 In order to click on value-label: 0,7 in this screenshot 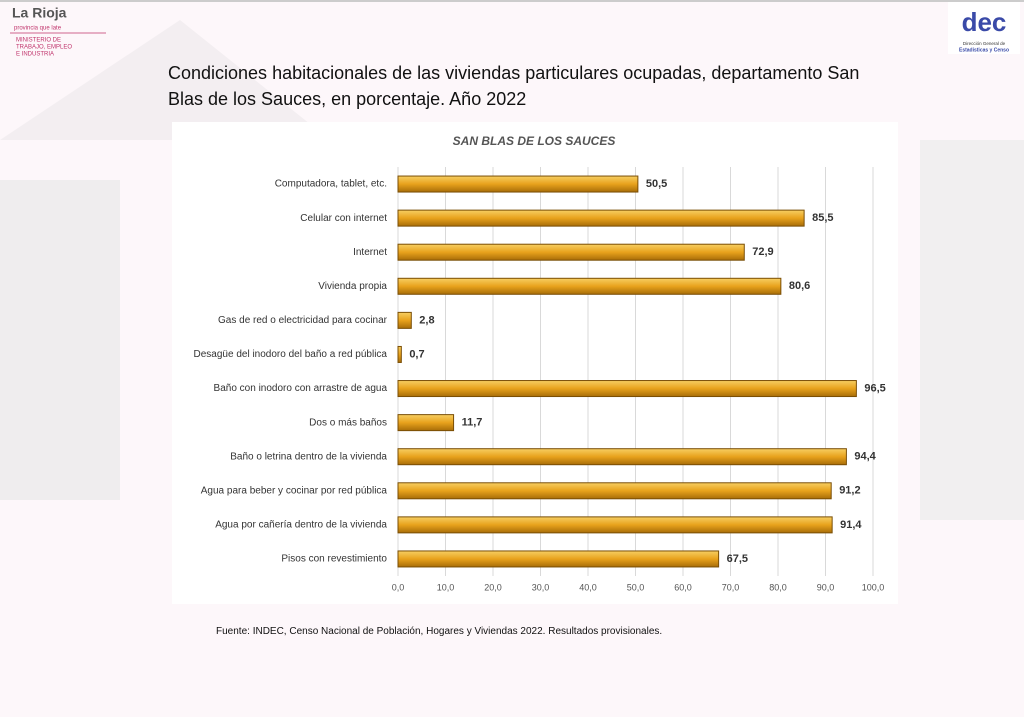, I will do `click(416, 354)`.